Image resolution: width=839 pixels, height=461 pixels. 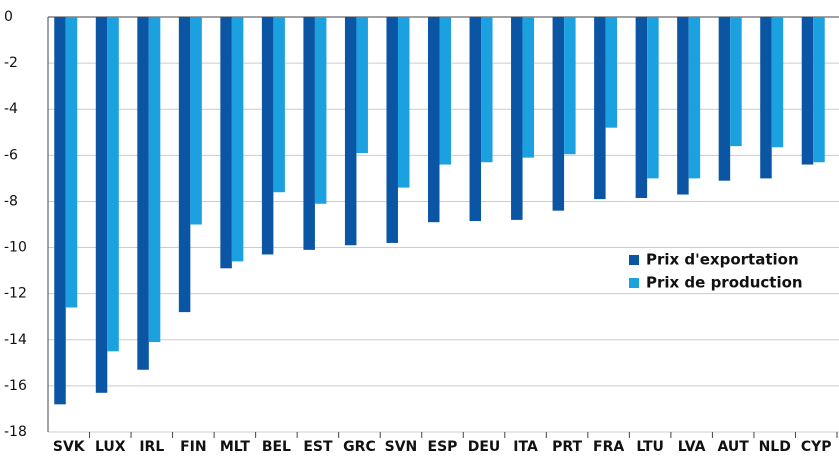 What do you see at coordinates (525, 447) in the screenshot?
I see `x-tick-label: ITA` at bounding box center [525, 447].